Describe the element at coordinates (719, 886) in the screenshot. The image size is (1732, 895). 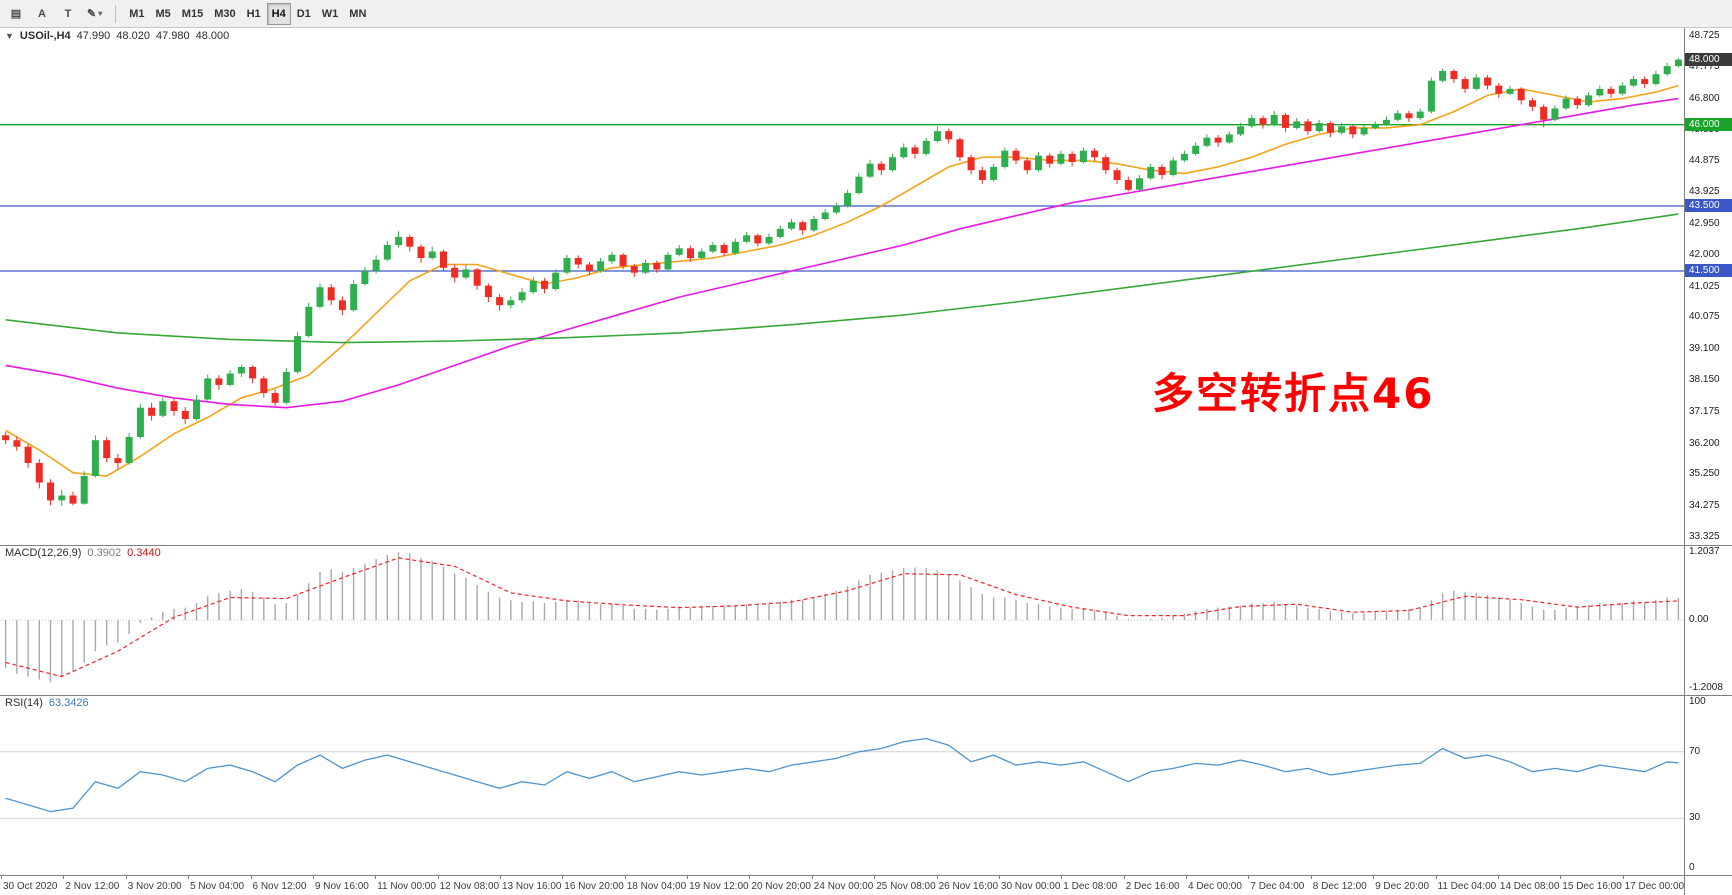
I see `time-axis-label: 19 Nov 12:00` at that location.